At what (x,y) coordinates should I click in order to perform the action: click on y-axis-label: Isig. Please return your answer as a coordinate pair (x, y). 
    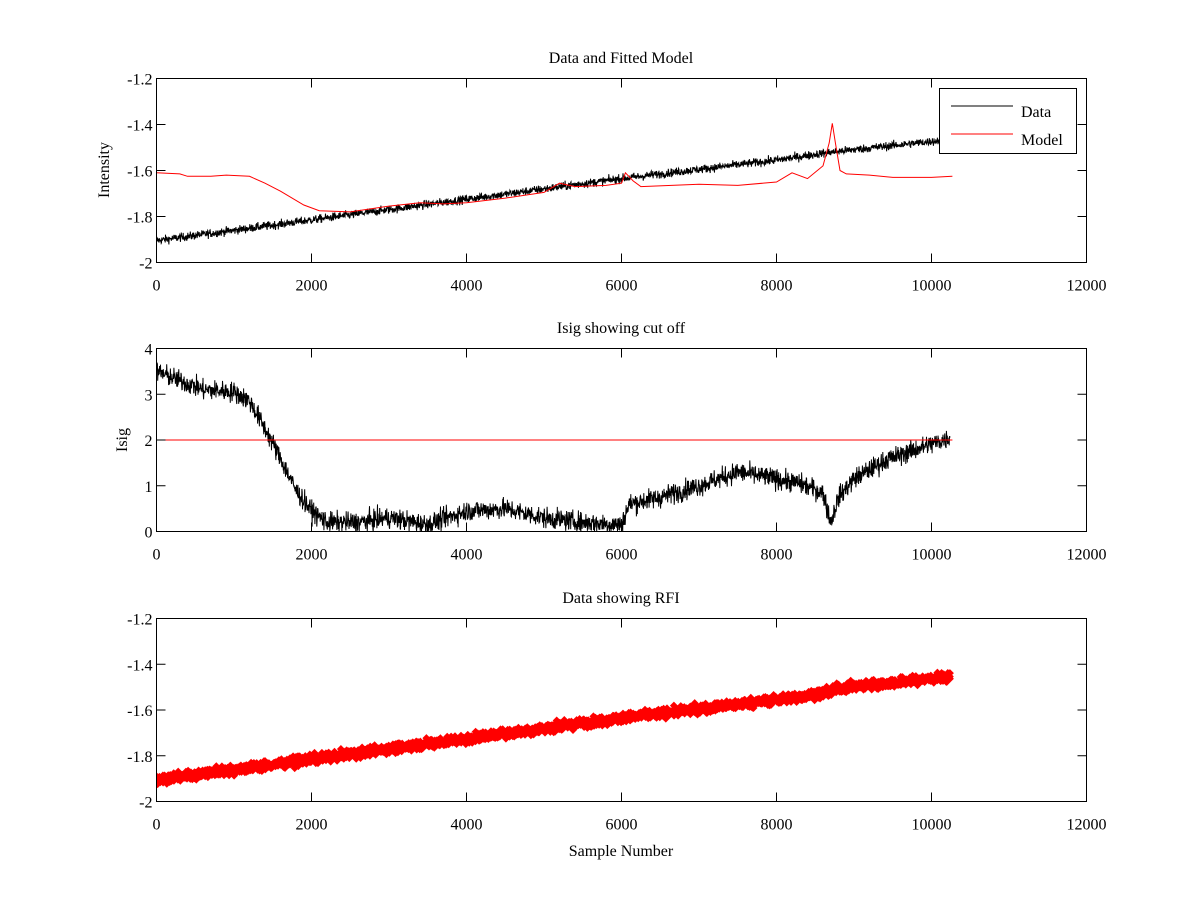
    Looking at the image, I should click on (122, 440).